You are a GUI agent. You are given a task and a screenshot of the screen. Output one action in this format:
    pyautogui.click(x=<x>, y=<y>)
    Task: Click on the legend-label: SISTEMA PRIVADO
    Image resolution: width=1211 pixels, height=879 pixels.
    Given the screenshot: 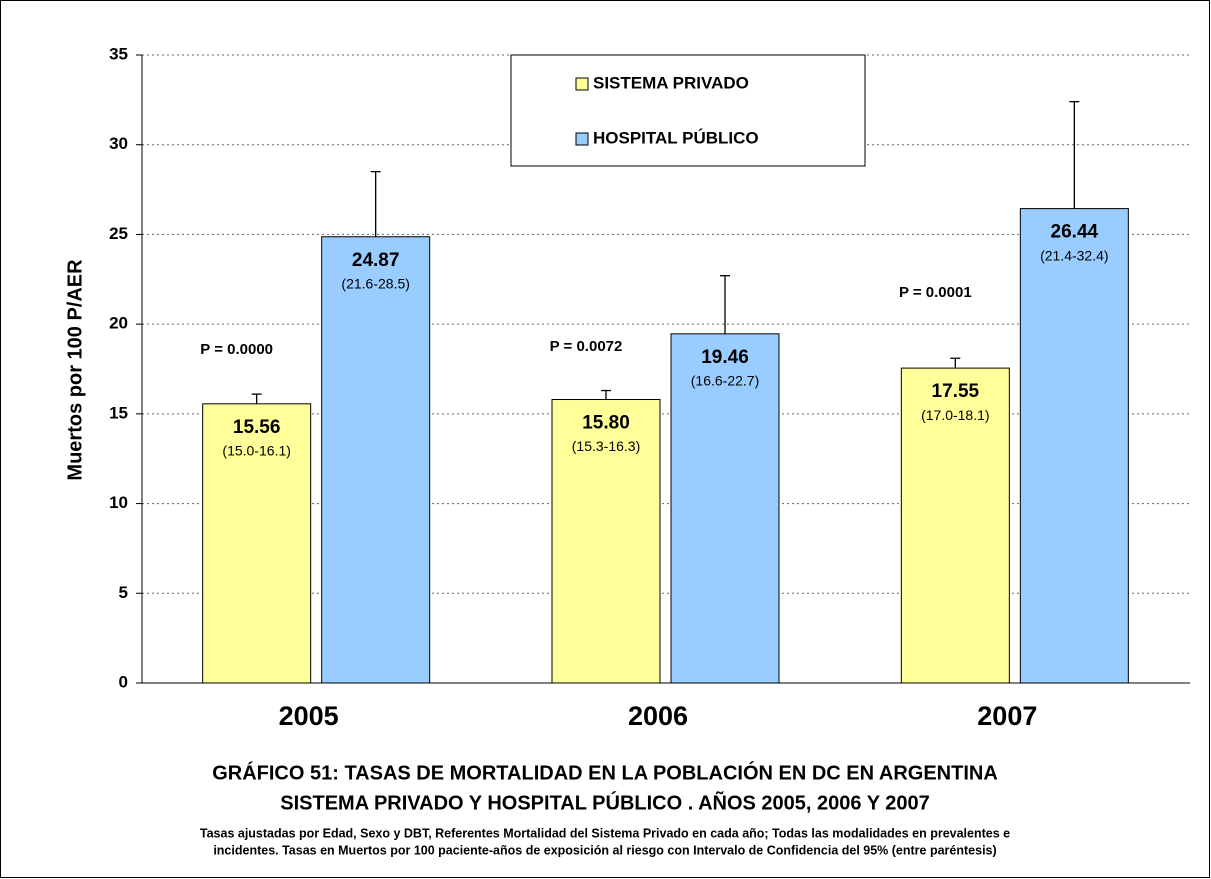 What is the action you would take?
    pyautogui.click(x=671, y=82)
    